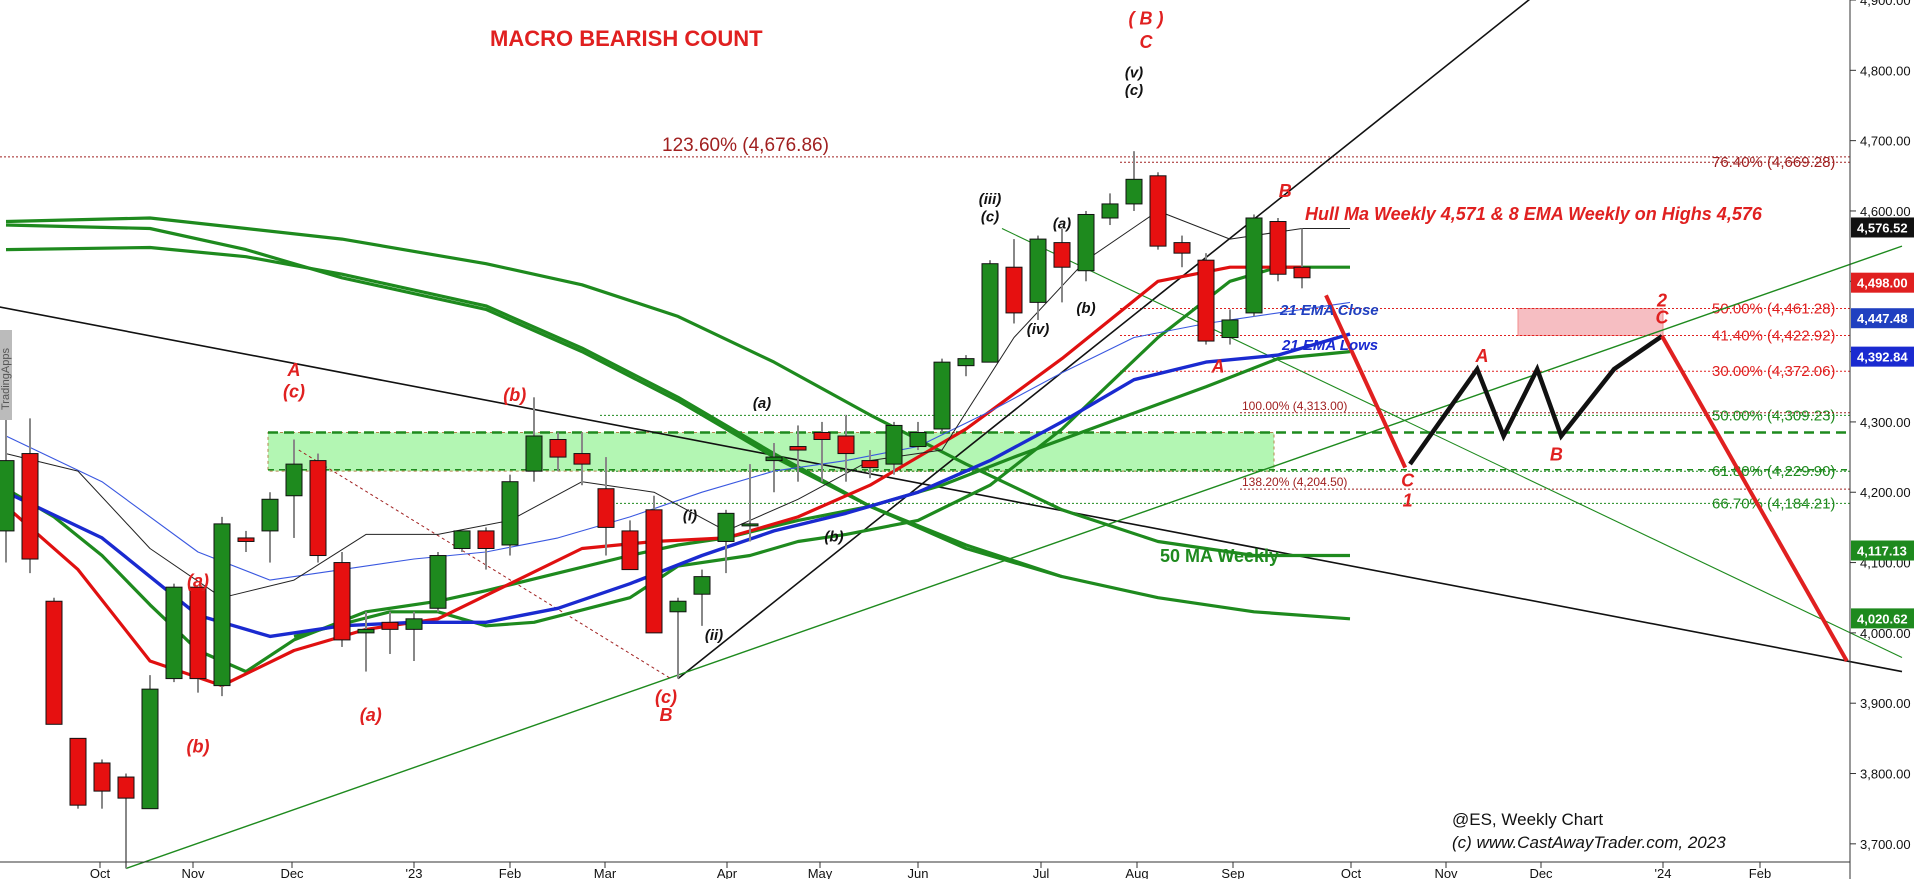 The height and width of the screenshot is (879, 1914). I want to click on y-tick-label: 4,300.00, so click(1885, 422).